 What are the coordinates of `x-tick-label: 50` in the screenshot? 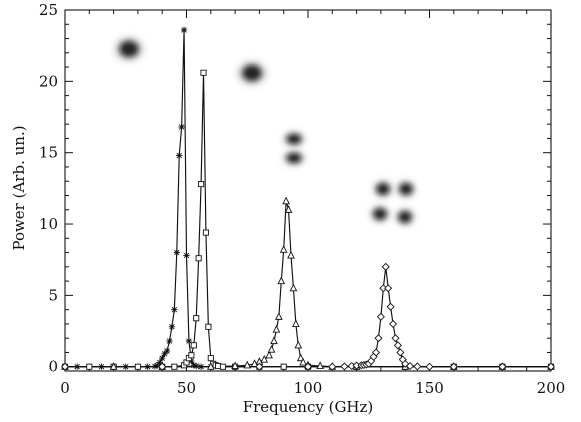 It's located at (186, 388).